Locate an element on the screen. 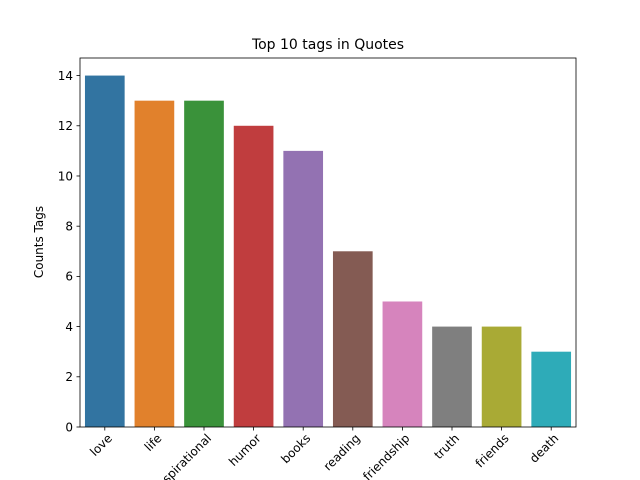  x-tick-label: reading is located at coordinates (342, 452).